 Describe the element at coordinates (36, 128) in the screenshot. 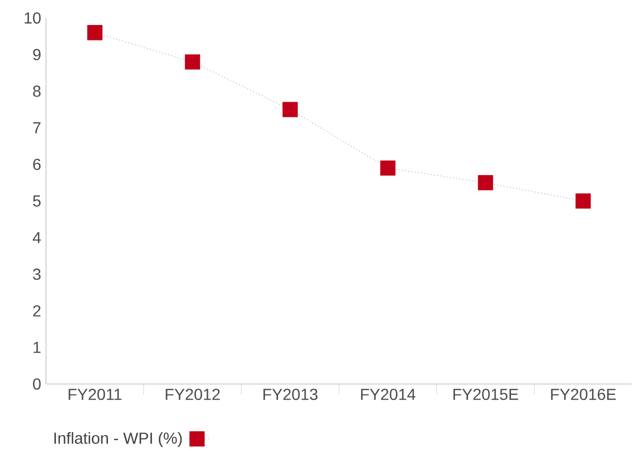

I see `y-tick-label: 7` at that location.